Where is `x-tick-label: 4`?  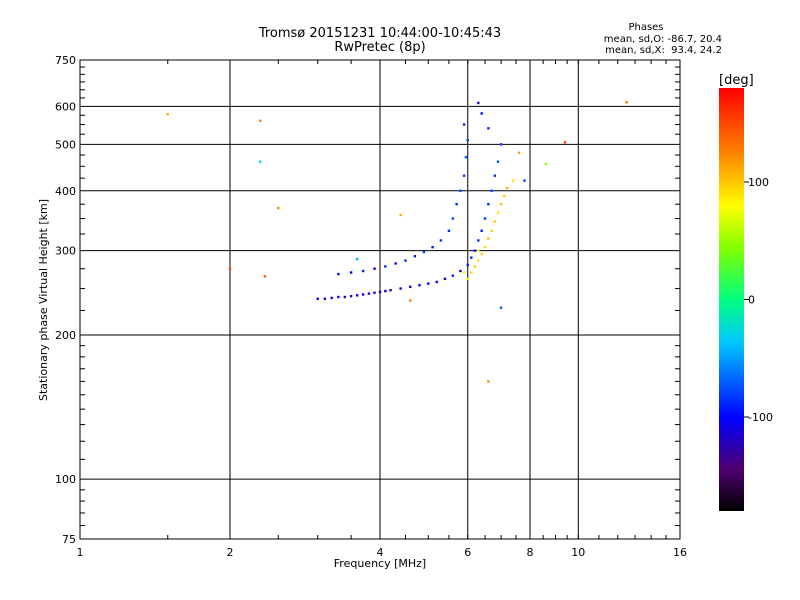 x-tick-label: 4 is located at coordinates (380, 552).